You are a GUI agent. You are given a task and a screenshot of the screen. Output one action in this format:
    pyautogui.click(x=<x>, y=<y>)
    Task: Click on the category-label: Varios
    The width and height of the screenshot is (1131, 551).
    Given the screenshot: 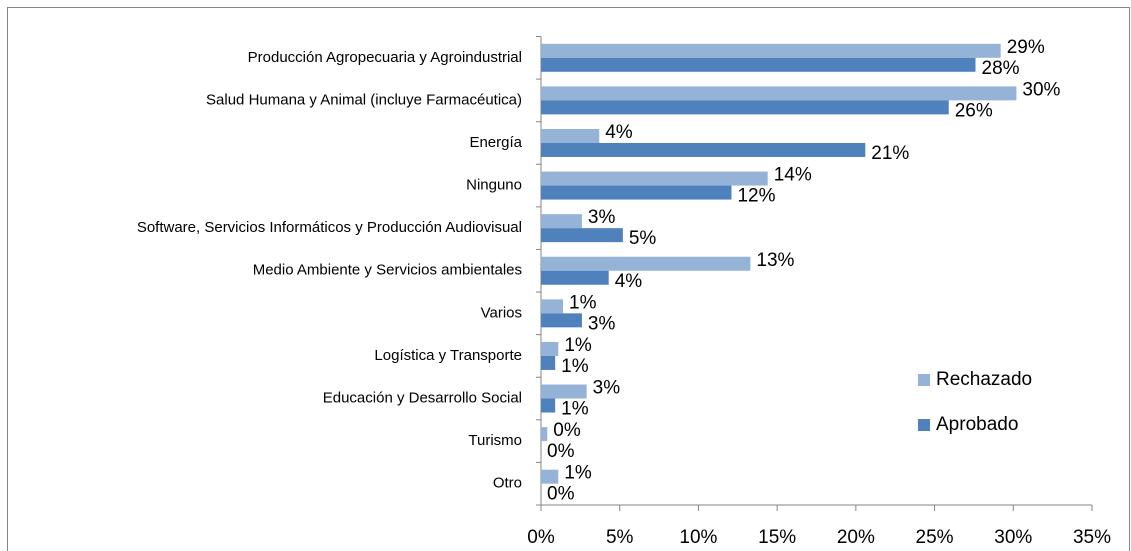 What is the action you would take?
    pyautogui.click(x=501, y=312)
    